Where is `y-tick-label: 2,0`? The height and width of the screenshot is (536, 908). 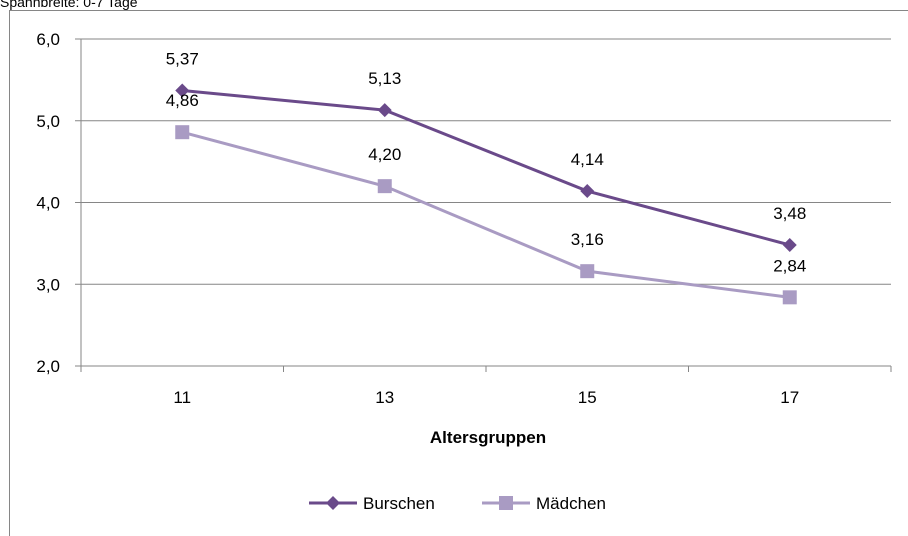
y-tick-label: 2,0 is located at coordinates (48, 366).